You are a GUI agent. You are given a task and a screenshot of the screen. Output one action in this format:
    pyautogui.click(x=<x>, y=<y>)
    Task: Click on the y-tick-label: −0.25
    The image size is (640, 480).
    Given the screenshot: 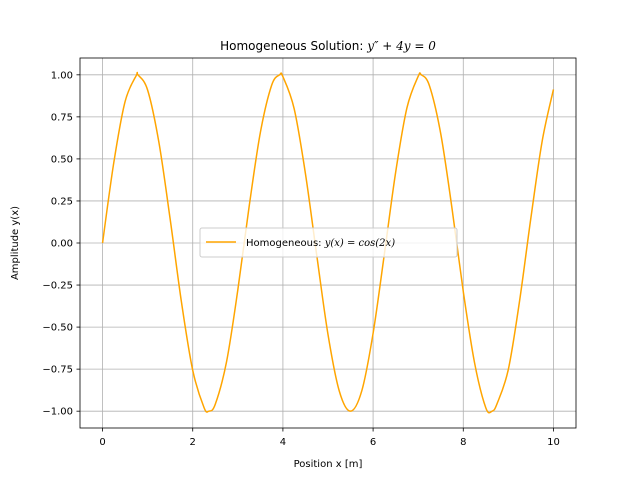 What is the action you would take?
    pyautogui.click(x=57, y=286)
    